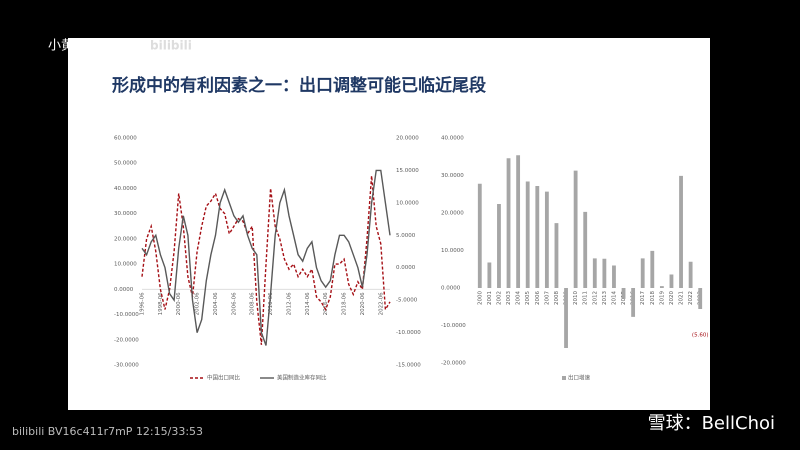 Image resolution: width=800 pixels, height=450 pixels. I want to click on x-tick-label: 2008, so click(557, 298).